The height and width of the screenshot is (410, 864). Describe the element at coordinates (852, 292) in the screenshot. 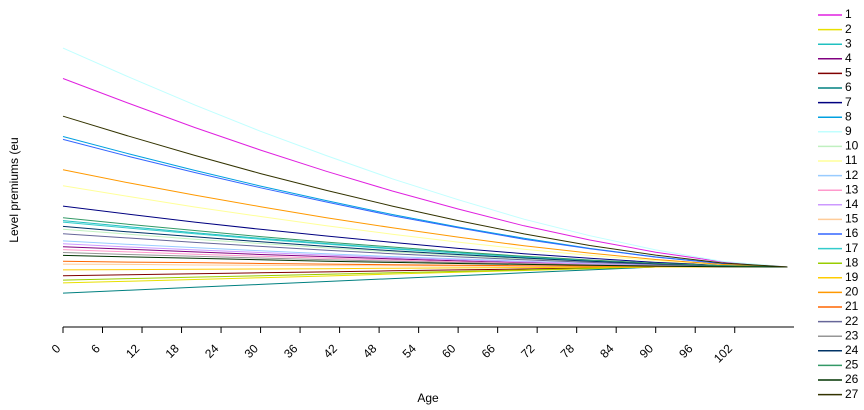

I see `legend-label: 20` at that location.